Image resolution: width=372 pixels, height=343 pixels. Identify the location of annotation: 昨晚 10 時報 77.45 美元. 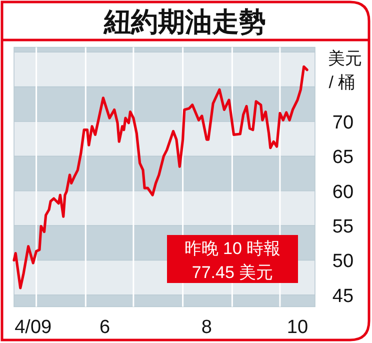
(232, 259).